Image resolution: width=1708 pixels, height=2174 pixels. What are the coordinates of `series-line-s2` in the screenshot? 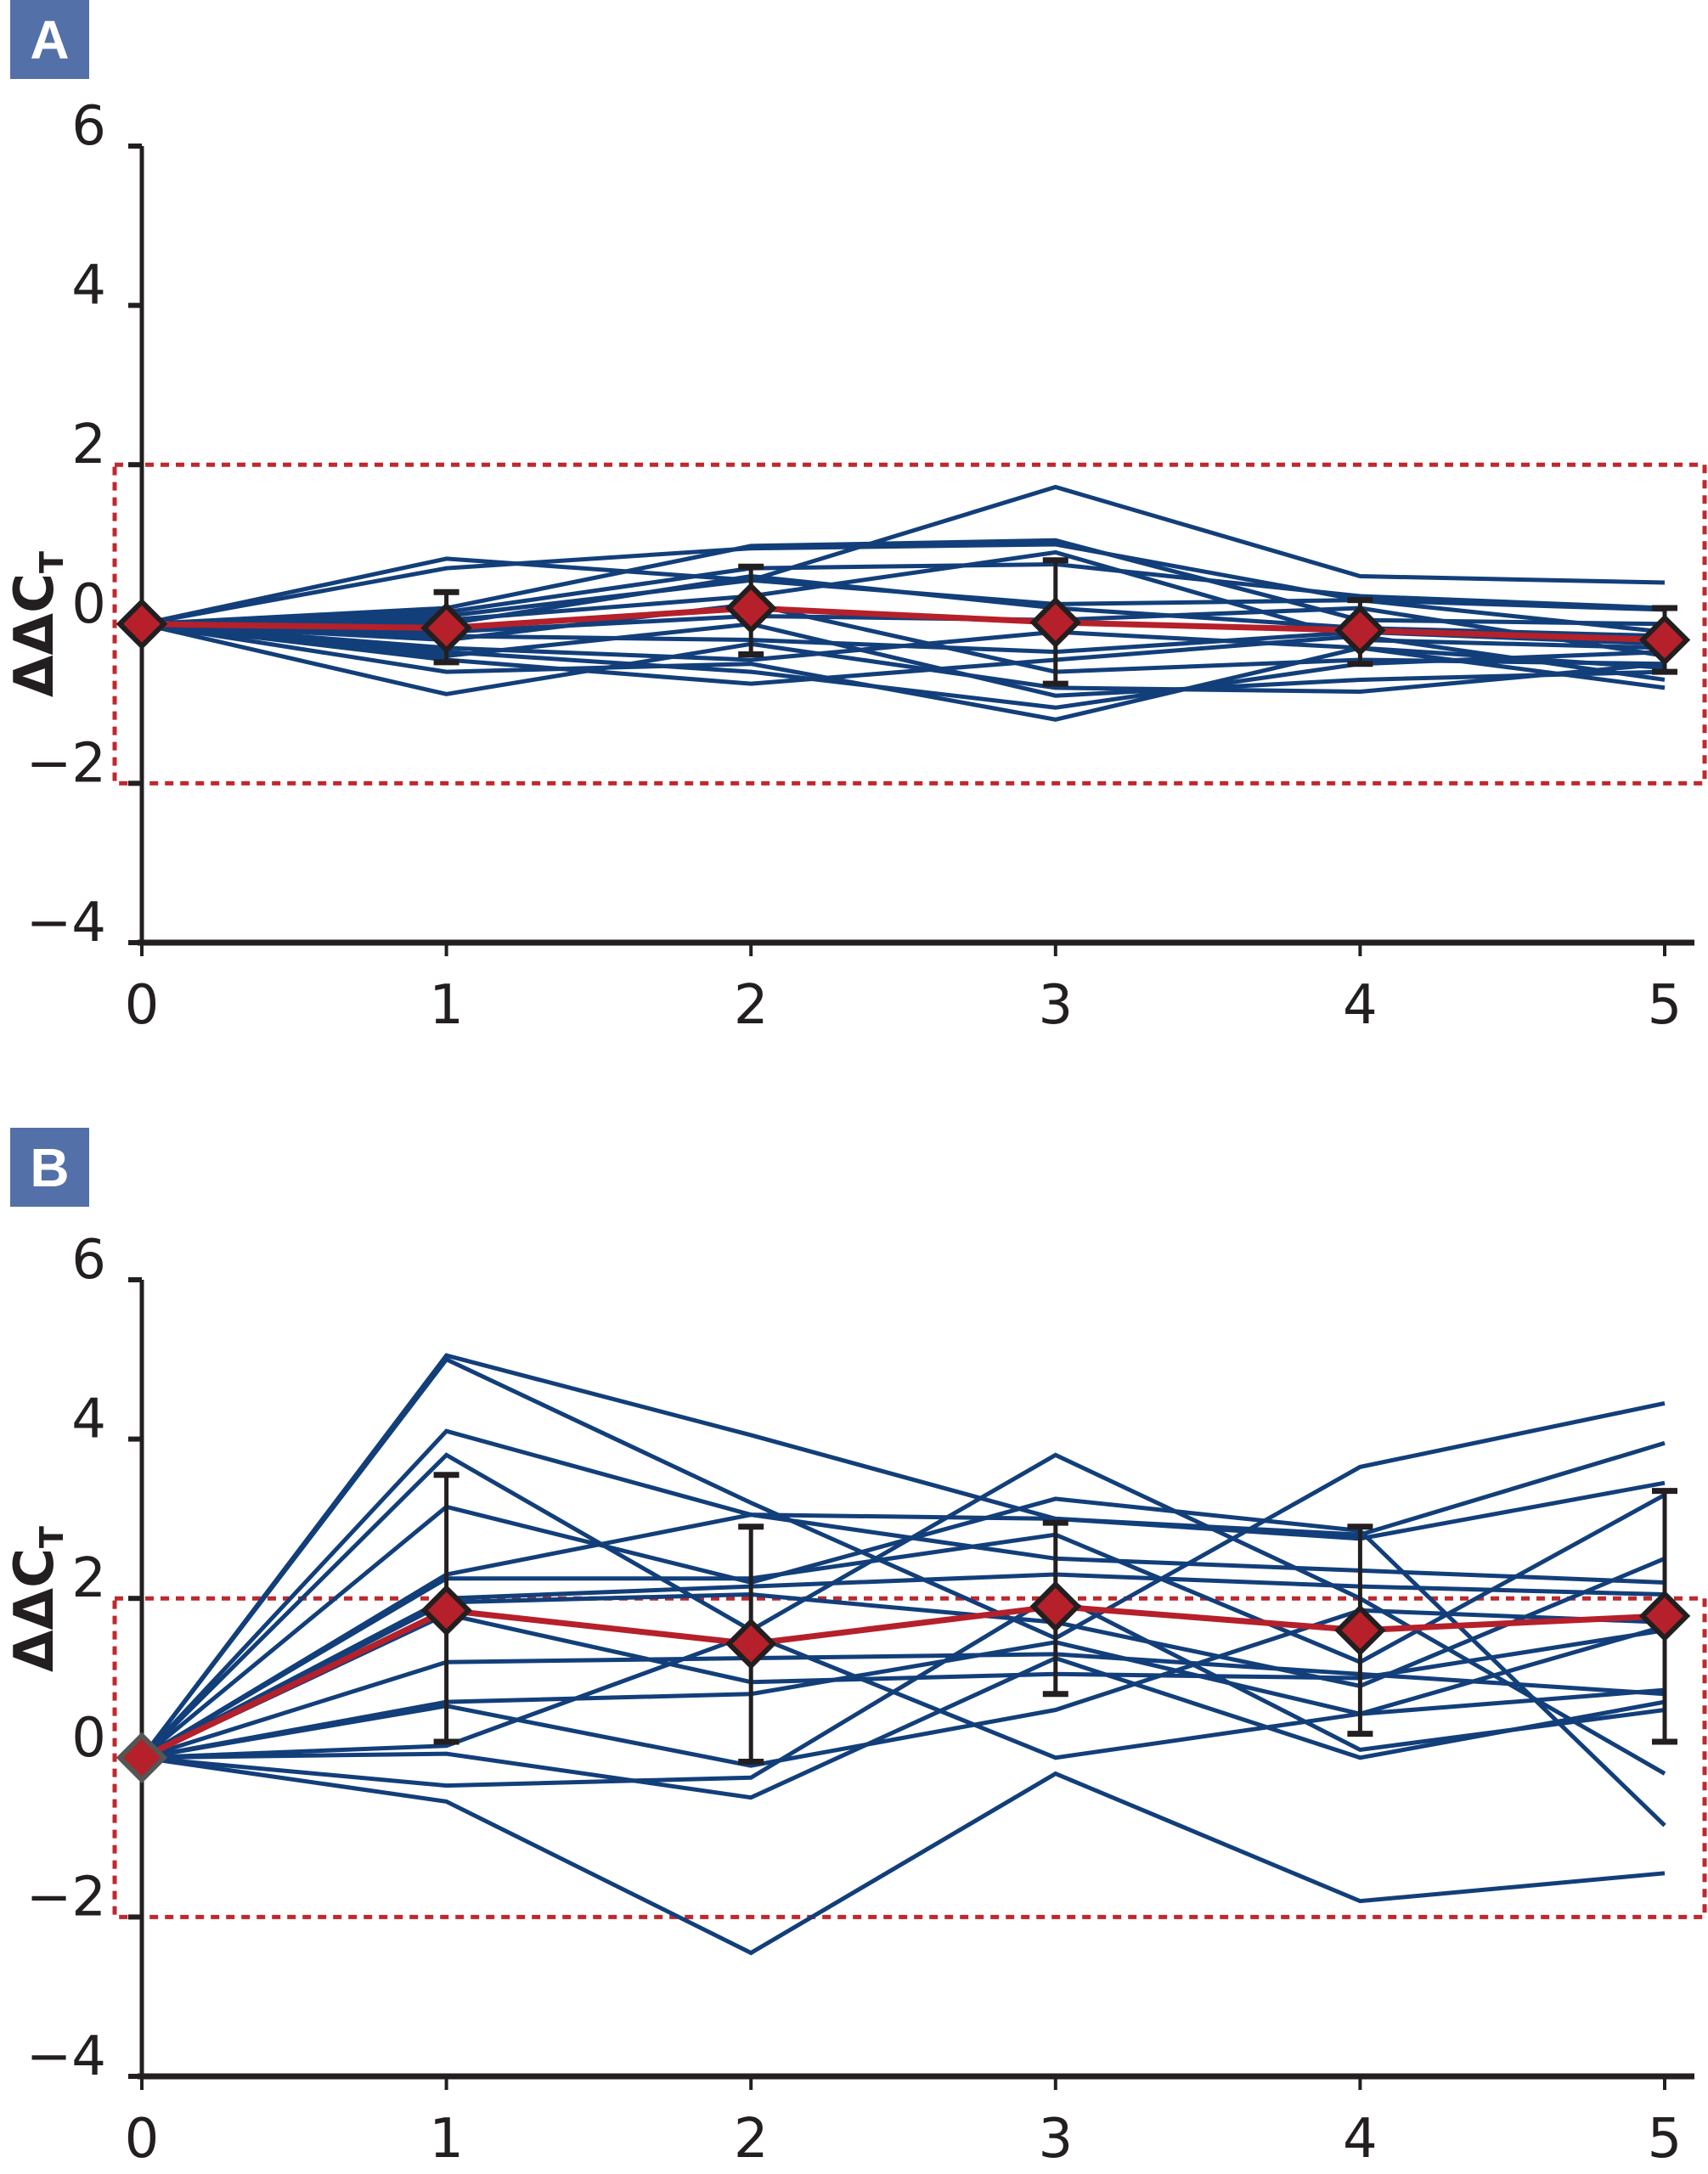 It's located at (903, 584).